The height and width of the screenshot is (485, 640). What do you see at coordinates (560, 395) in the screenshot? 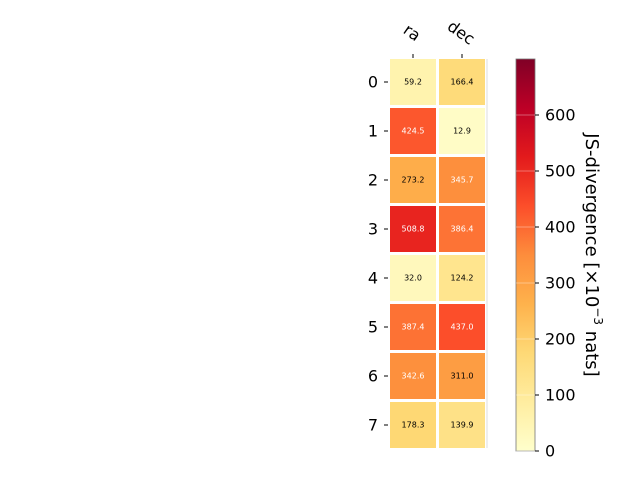
I see `colorbar-tick-label: 100` at bounding box center [560, 395].